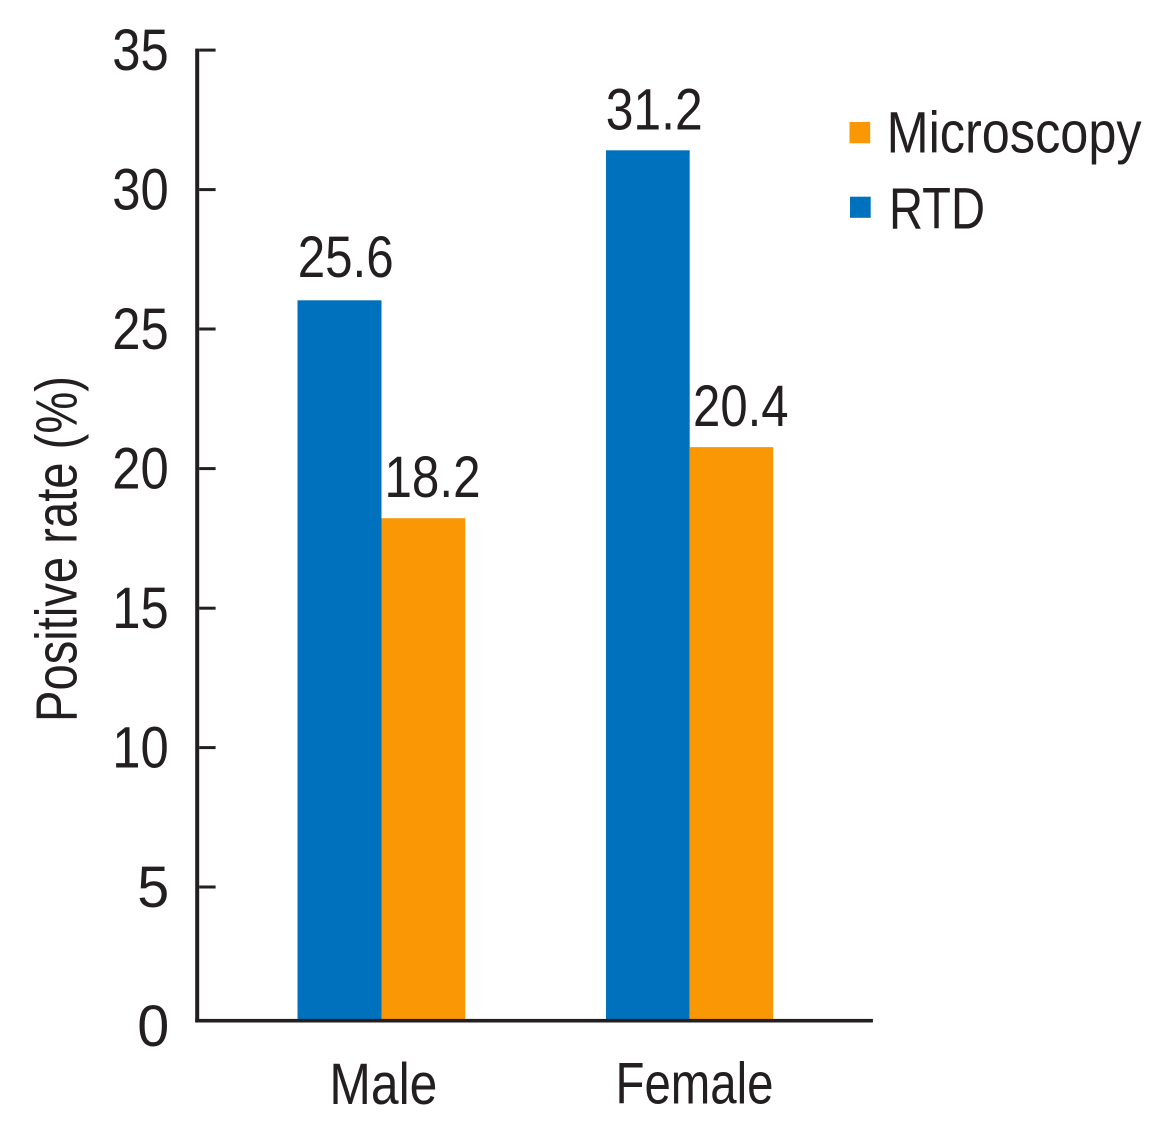  Describe the element at coordinates (695, 1084) in the screenshot. I see `svg-text: Female` at that location.